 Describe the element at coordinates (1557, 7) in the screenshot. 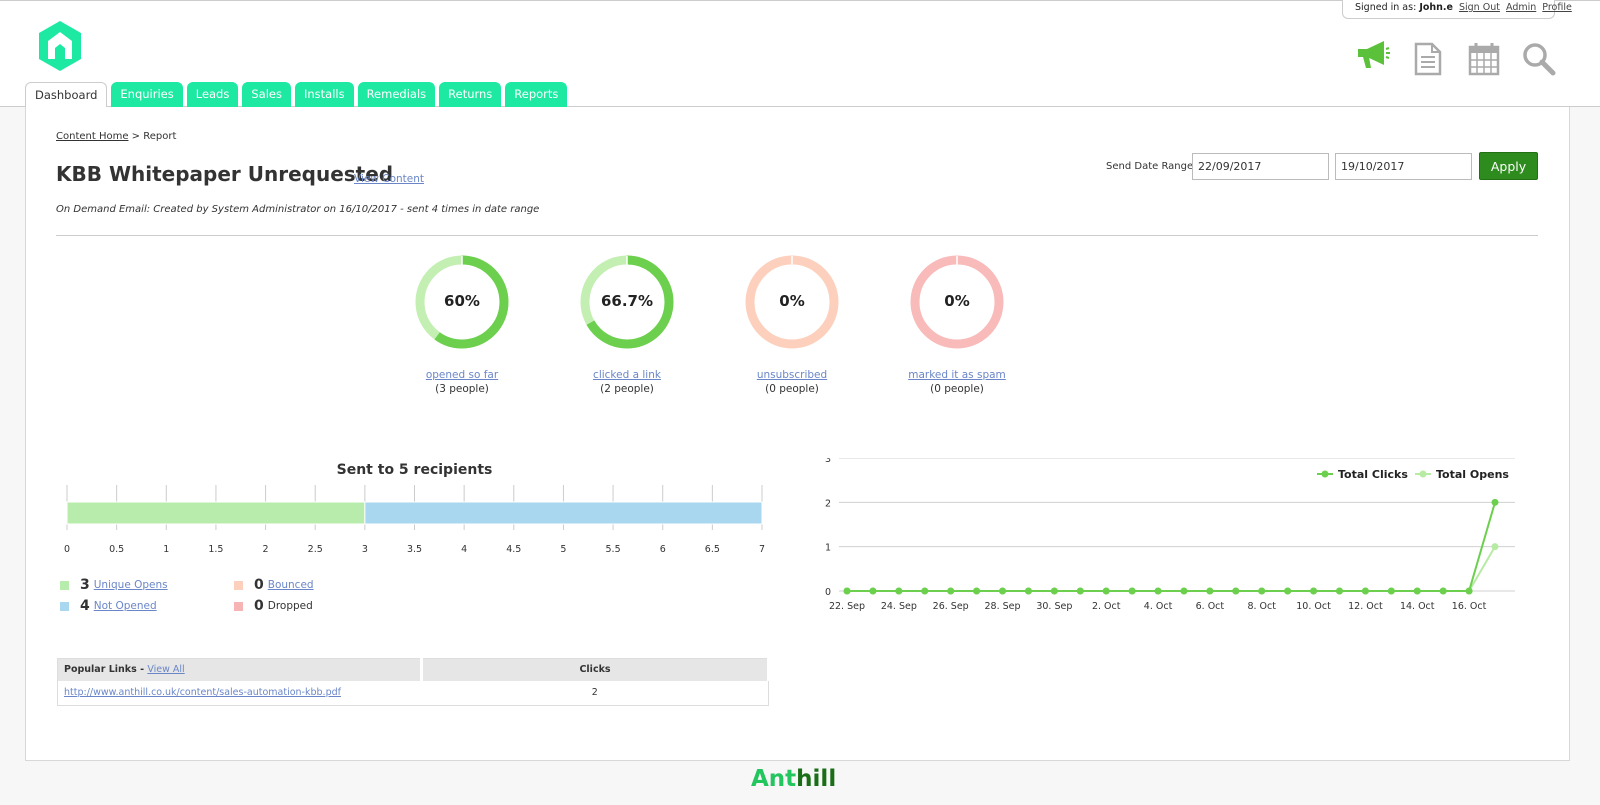

I see `profile-link: Profile` at that location.